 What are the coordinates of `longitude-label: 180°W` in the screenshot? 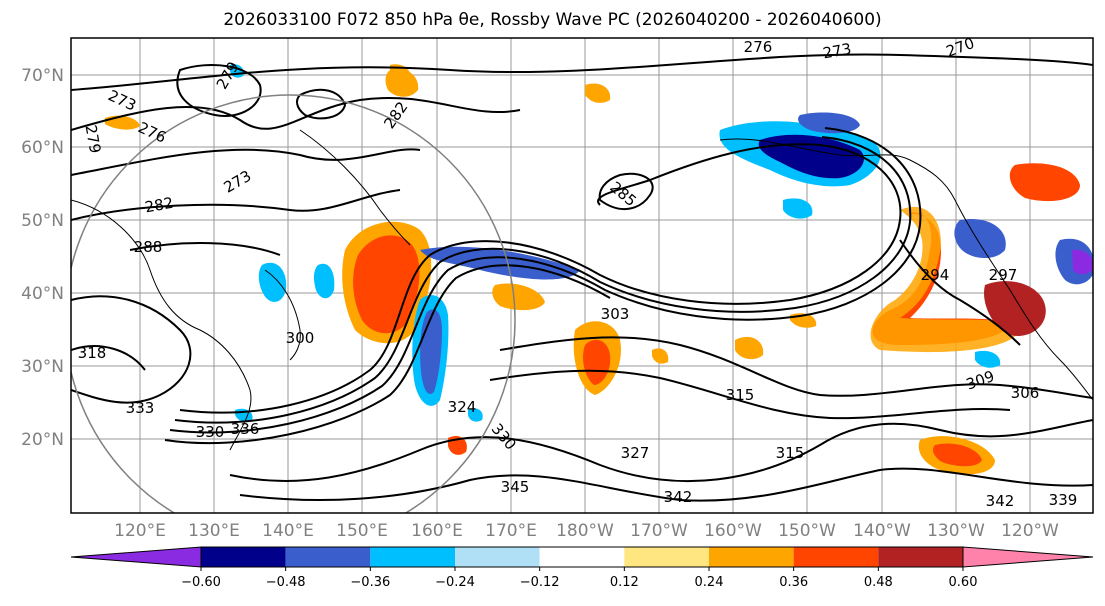 It's located at (585, 531).